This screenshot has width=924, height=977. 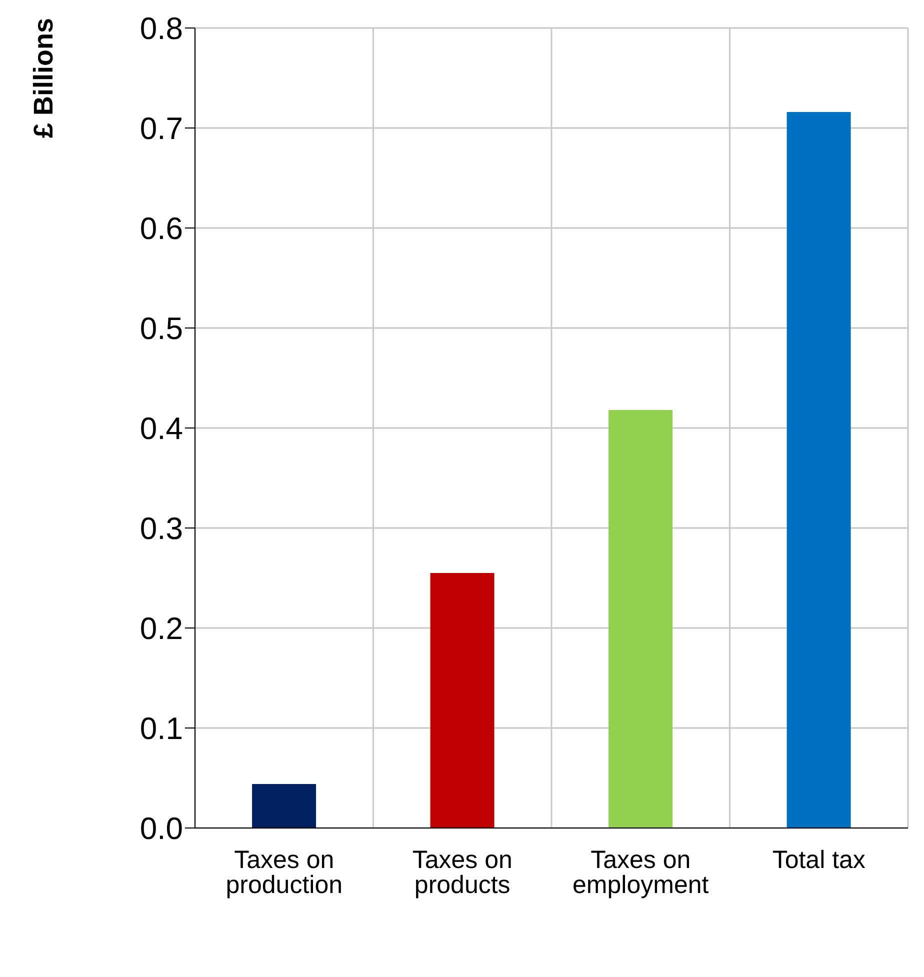 What do you see at coordinates (819, 860) in the screenshot?
I see `x-tick-label: Total tax` at bounding box center [819, 860].